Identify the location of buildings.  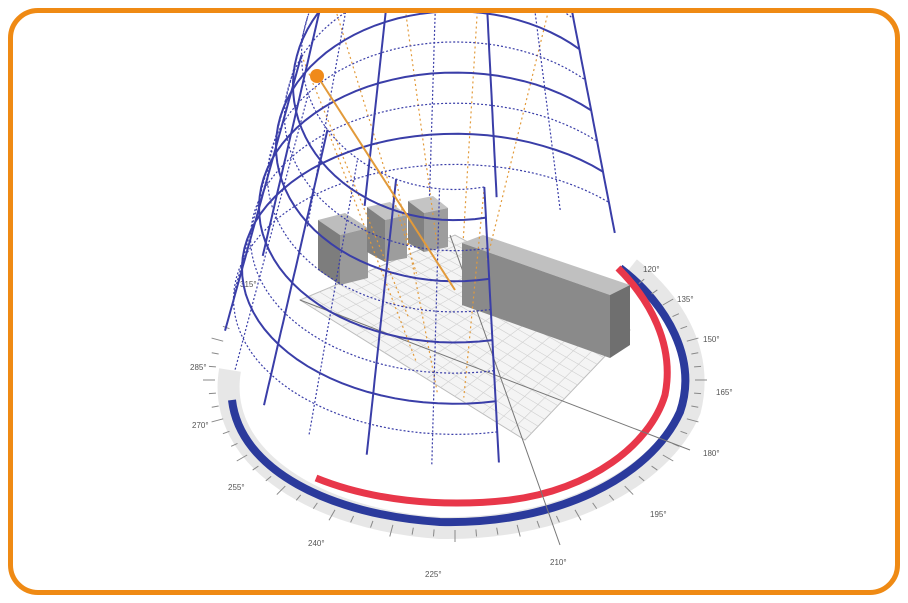
(474, 277).